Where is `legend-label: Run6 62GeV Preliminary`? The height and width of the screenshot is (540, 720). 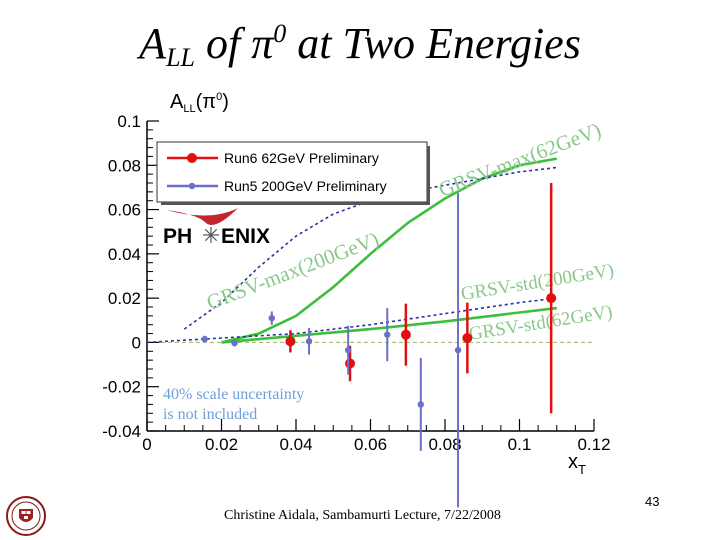 legend-label: Run6 62GeV Preliminary is located at coordinates (301, 158).